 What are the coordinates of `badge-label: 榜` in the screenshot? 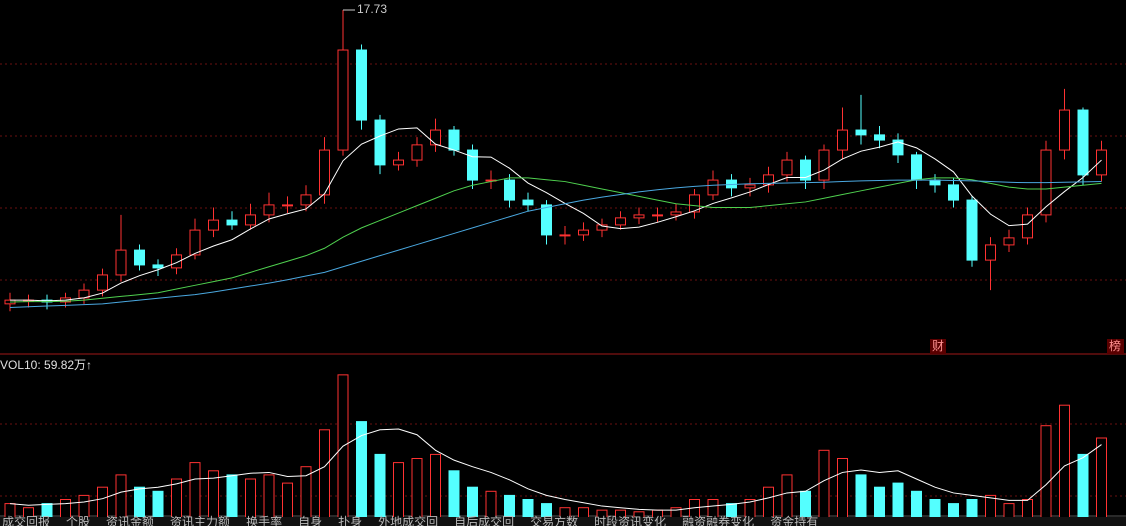 It's located at (1115, 345).